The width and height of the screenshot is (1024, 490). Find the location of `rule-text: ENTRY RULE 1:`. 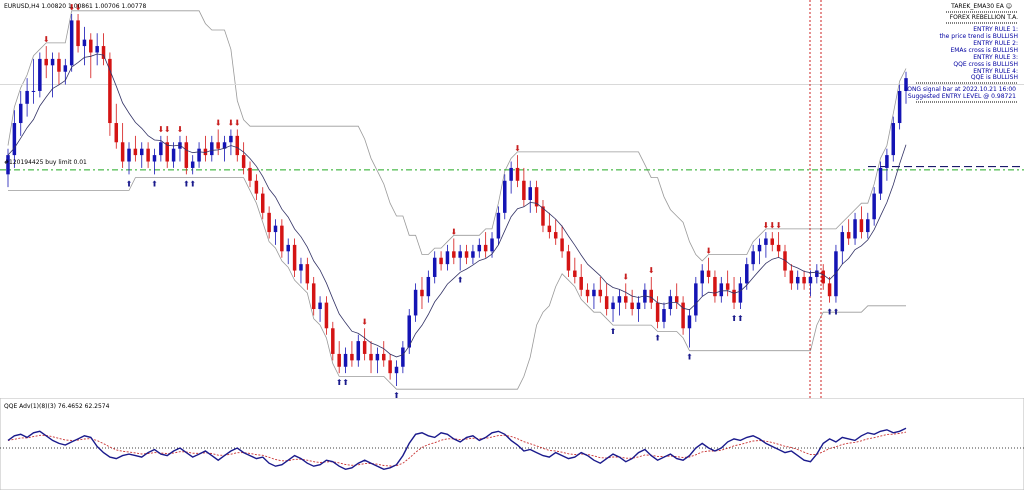

rule-text: ENTRY RULE 1: is located at coordinates (995, 29).